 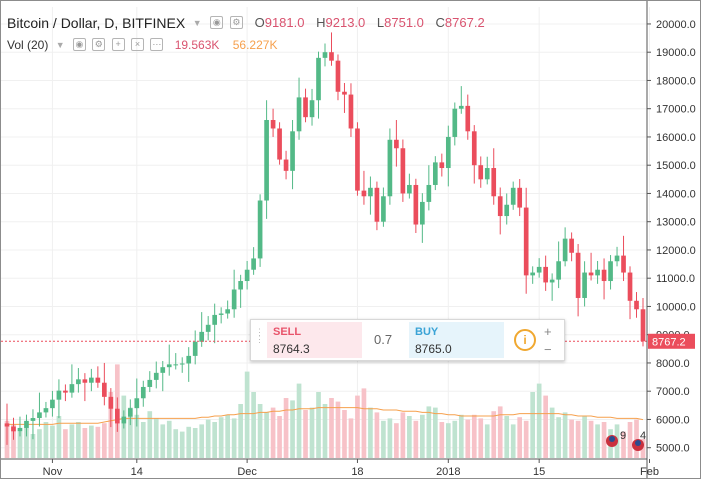 What do you see at coordinates (673, 449) in the screenshot?
I see `y-tick-label: 5000.0` at bounding box center [673, 449].